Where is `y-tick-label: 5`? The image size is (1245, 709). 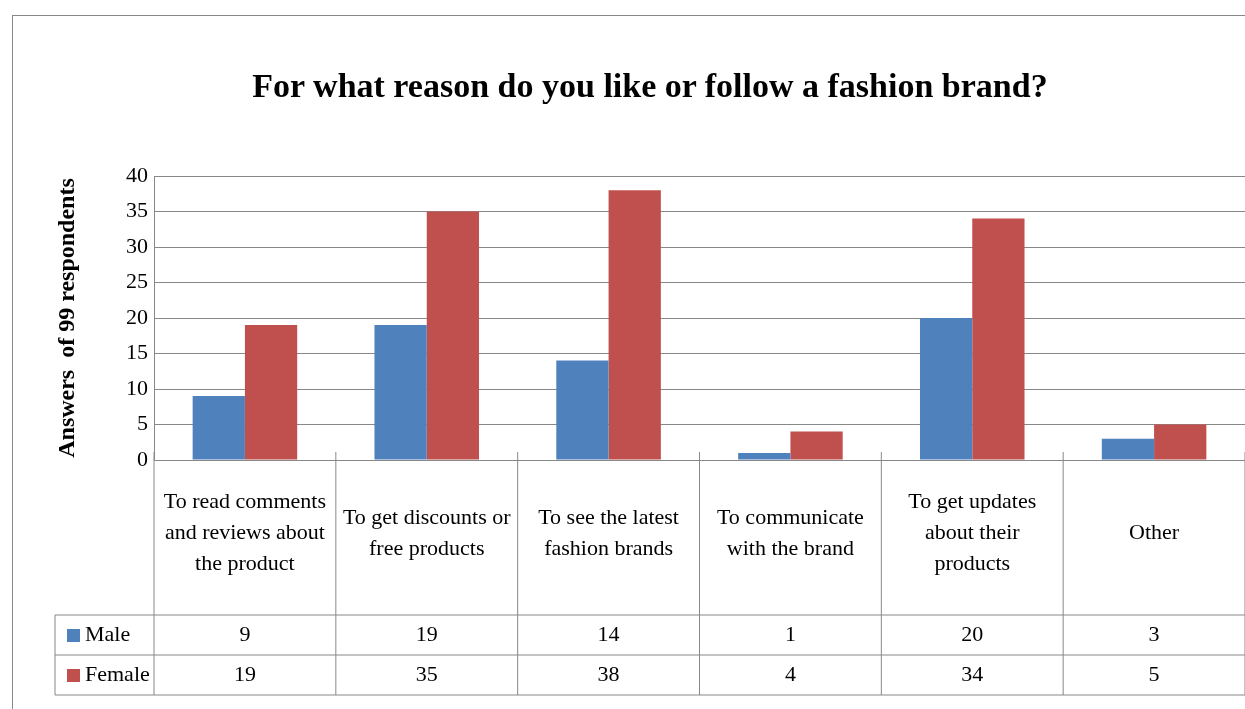
y-tick-label: 5 is located at coordinates (142, 423).